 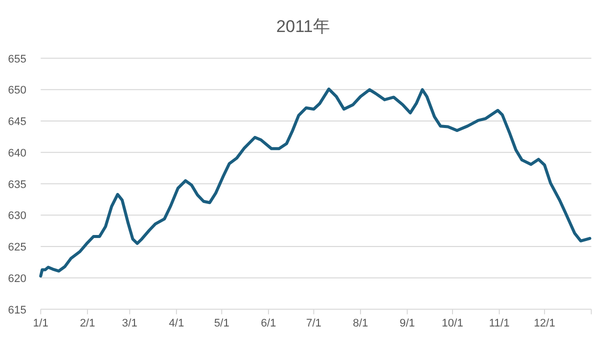 What do you see at coordinates (303, 26) in the screenshot?
I see `chart-title: 2011年` at bounding box center [303, 26].